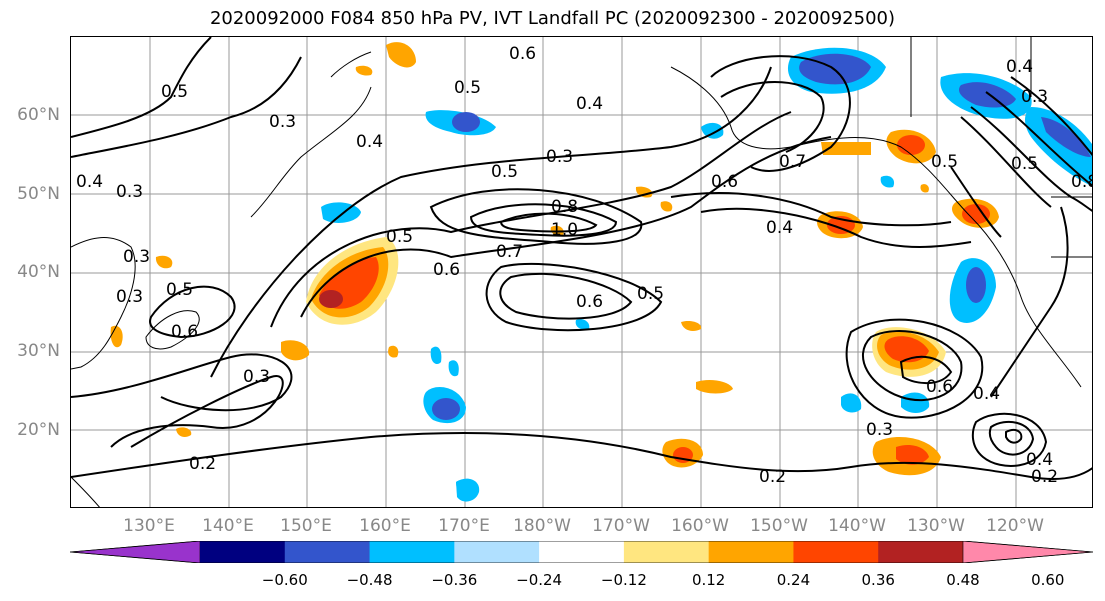 This screenshot has width=1105, height=601. Describe the element at coordinates (464, 526) in the screenshot. I see `lon-label: 170°E` at that location.